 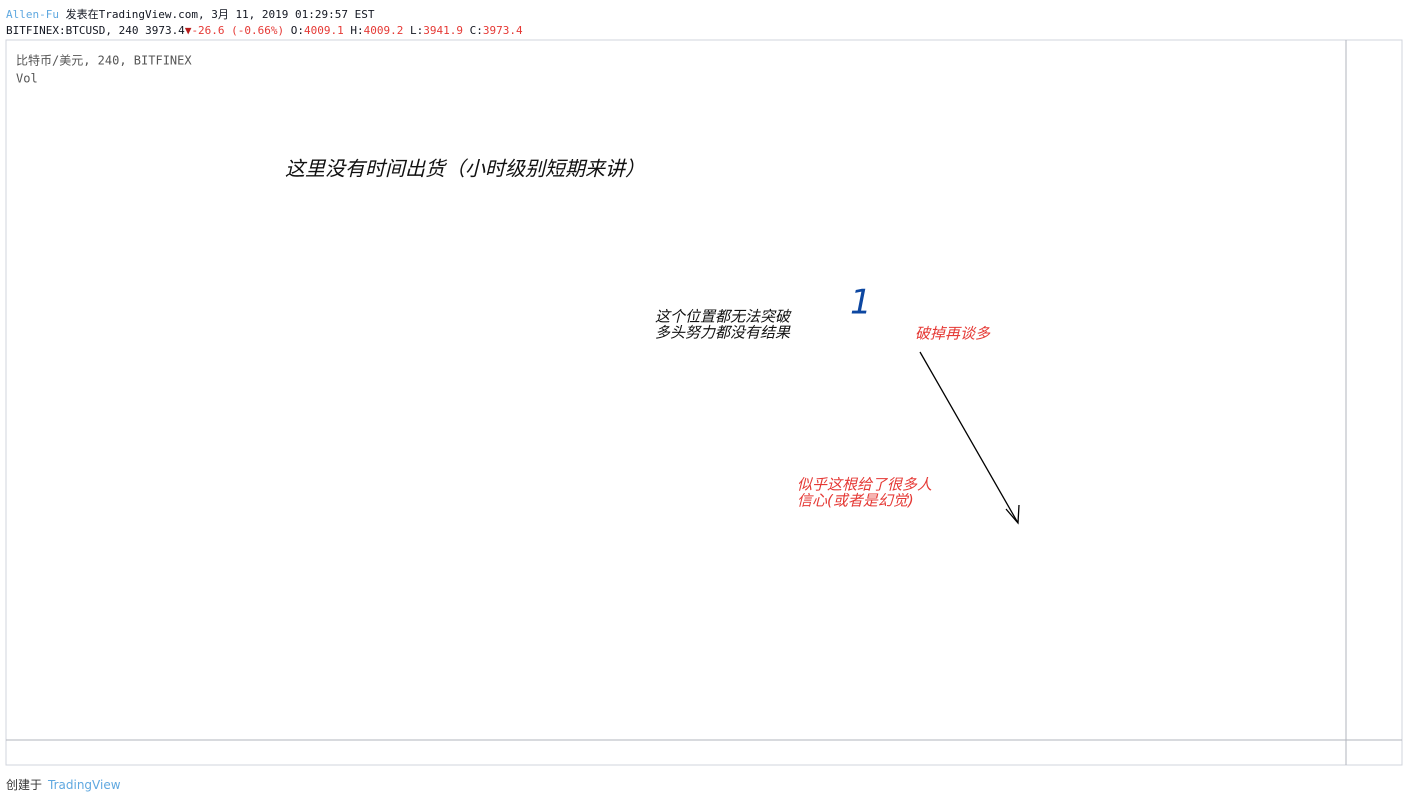 What do you see at coordinates (969, 437) in the screenshot?
I see `arrow` at bounding box center [969, 437].